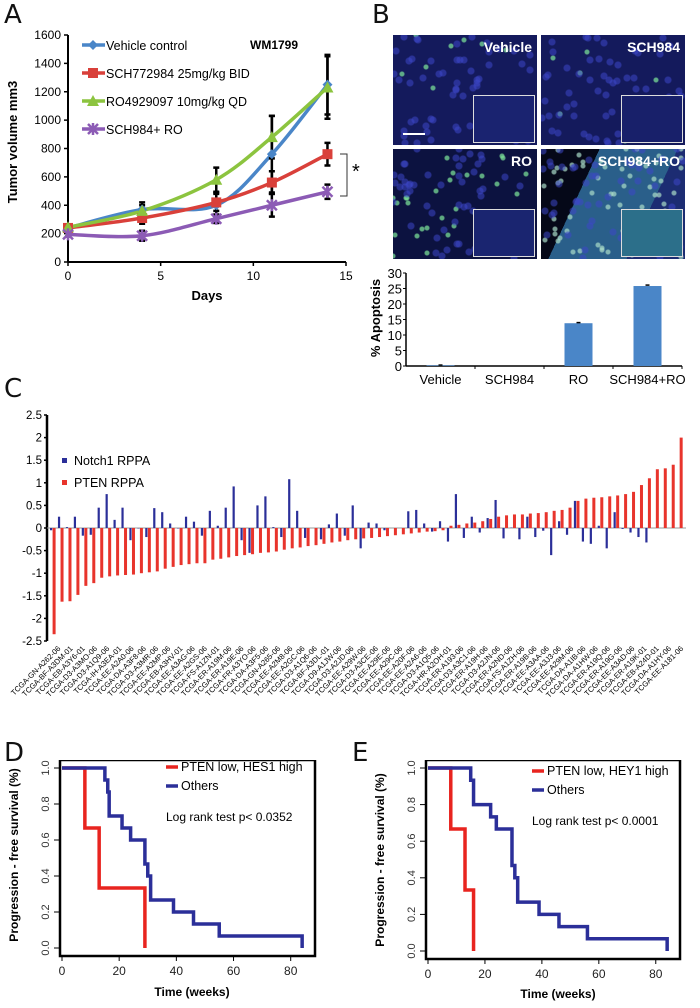  What do you see at coordinates (64, 460) in the screenshot?
I see `legend-swatch` at bounding box center [64, 460].